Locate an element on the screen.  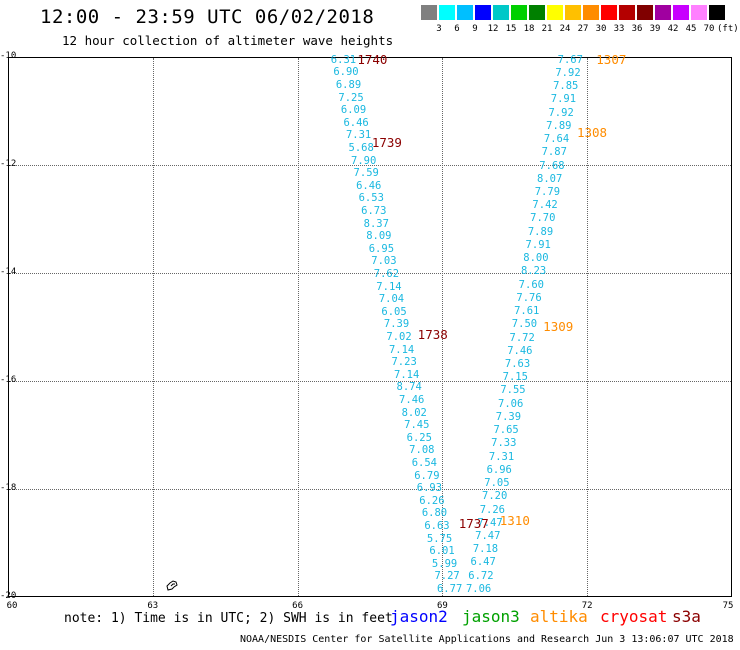
wave-height-value: 7.50 is located at coordinates (524, 324).